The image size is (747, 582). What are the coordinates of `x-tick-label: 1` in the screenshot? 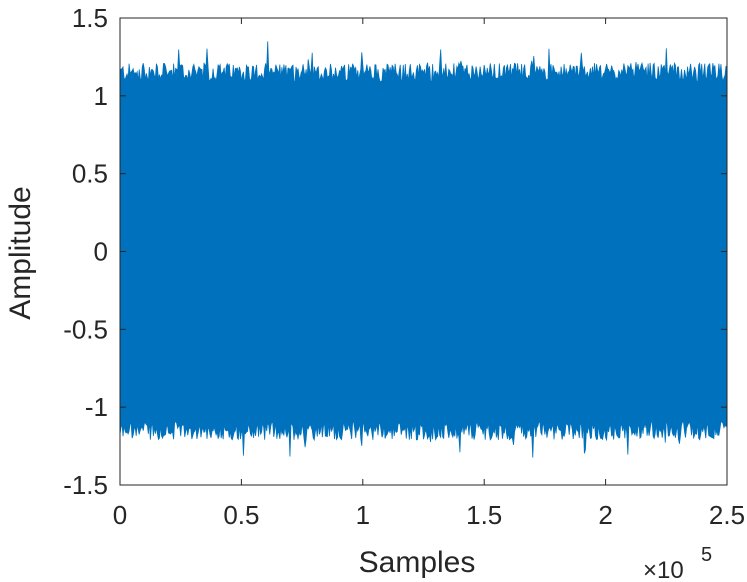 It's located at (363, 515).